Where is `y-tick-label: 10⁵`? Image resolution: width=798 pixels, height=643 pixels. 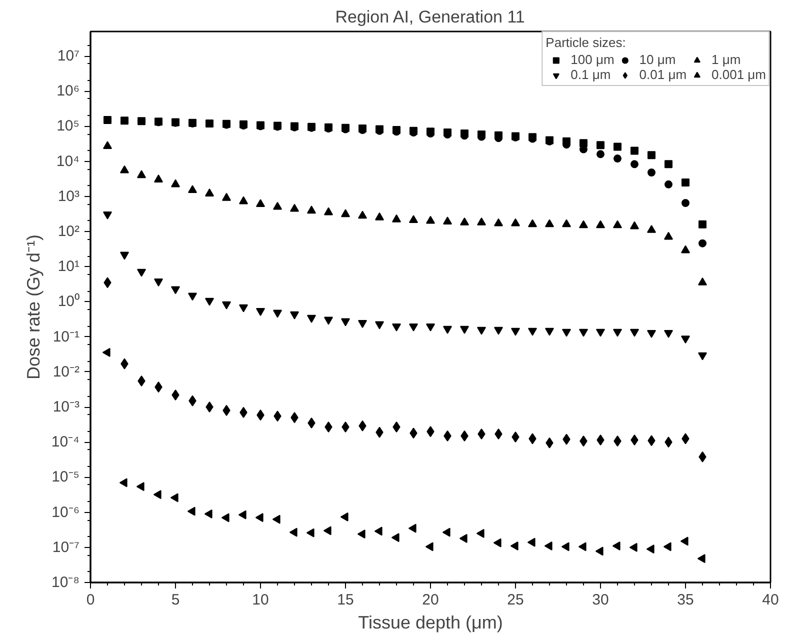
y-tick-label: 10⁵ is located at coordinates (68, 126).